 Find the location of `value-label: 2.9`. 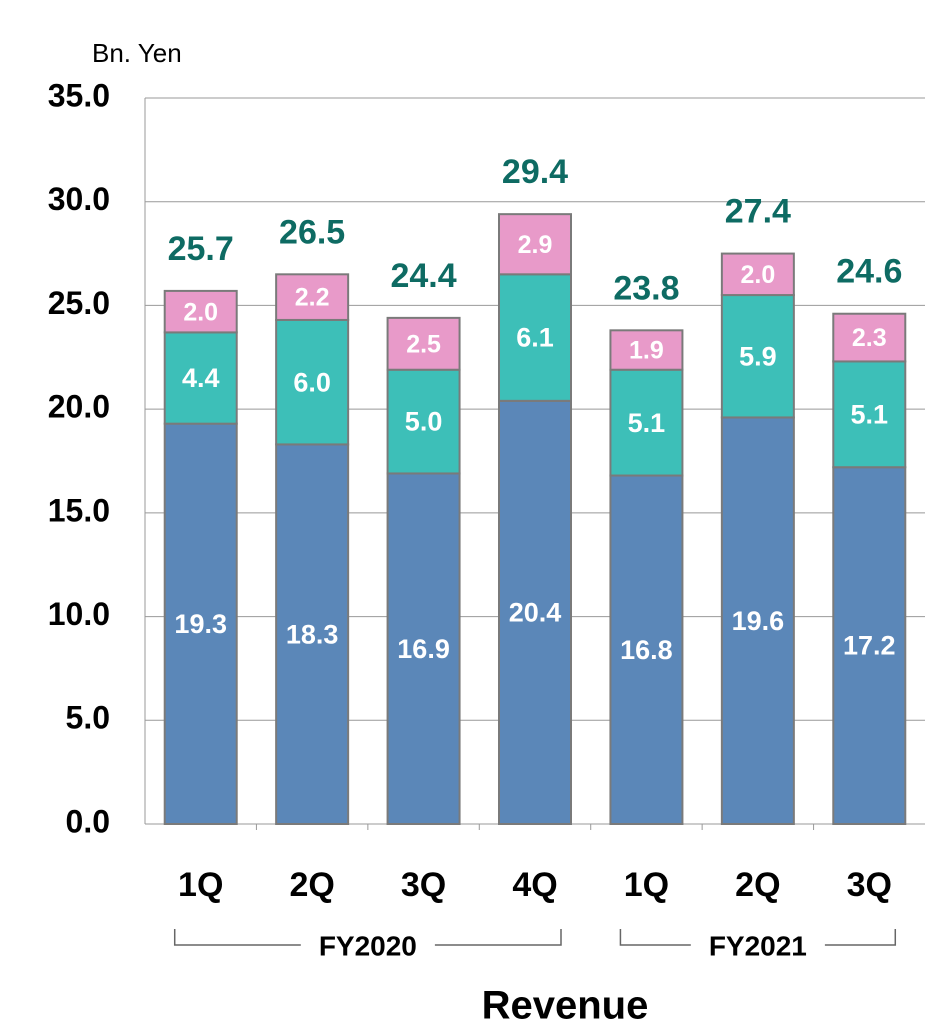

value-label: 2.9 is located at coordinates (535, 245).